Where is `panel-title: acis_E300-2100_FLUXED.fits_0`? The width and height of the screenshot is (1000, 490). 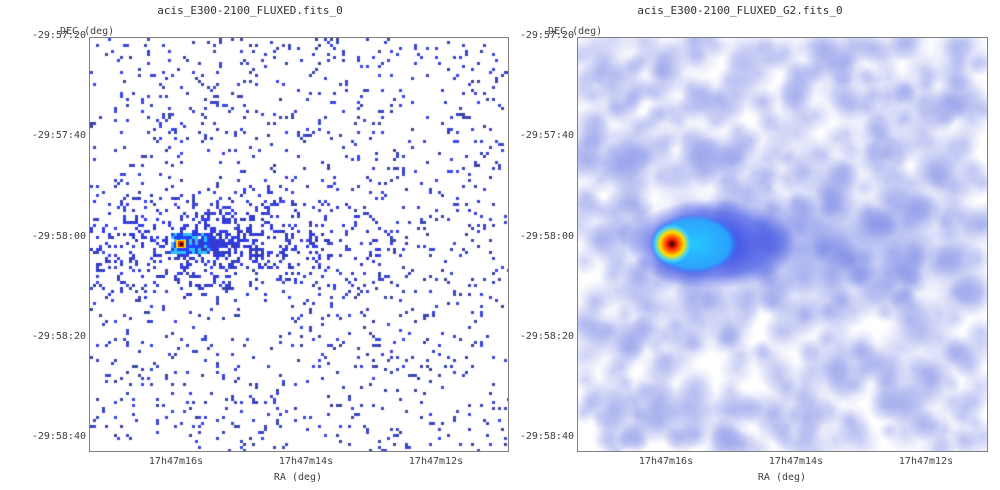 panel-title: acis_E300-2100_FLUXED.fits_0 is located at coordinates (250, 10).